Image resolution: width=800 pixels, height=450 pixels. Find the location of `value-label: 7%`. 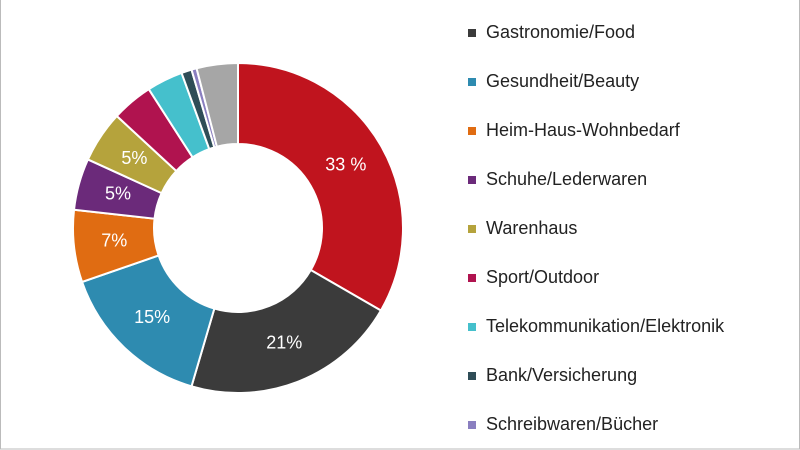

value-label: 7% is located at coordinates (114, 241).